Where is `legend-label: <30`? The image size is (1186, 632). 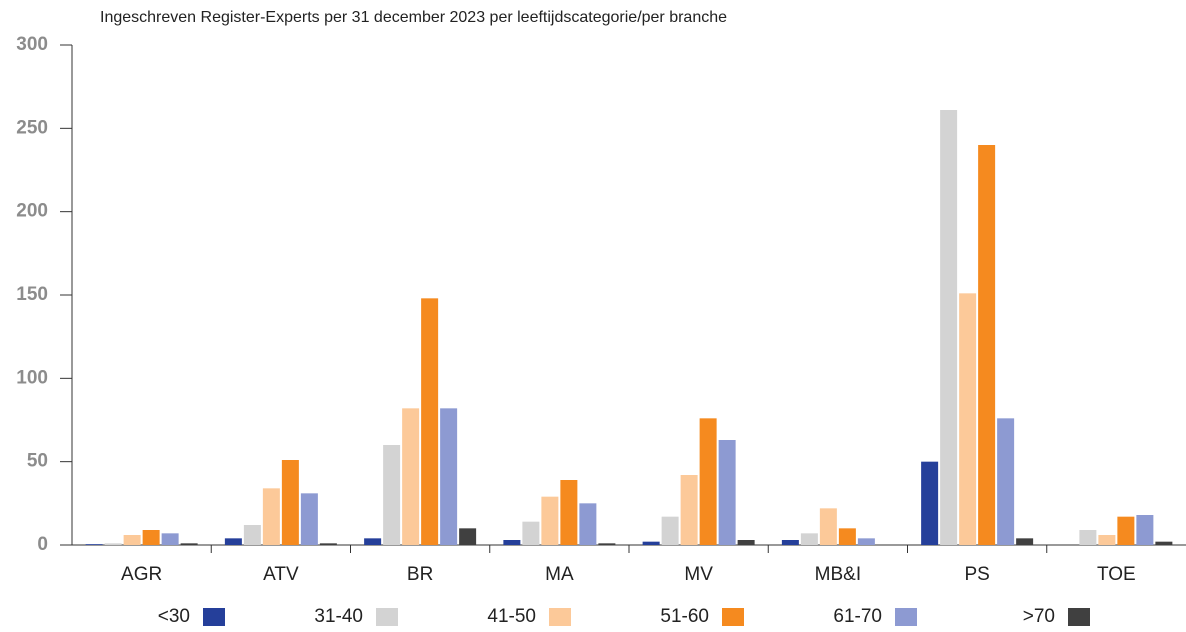
legend-label: <30 is located at coordinates (174, 616).